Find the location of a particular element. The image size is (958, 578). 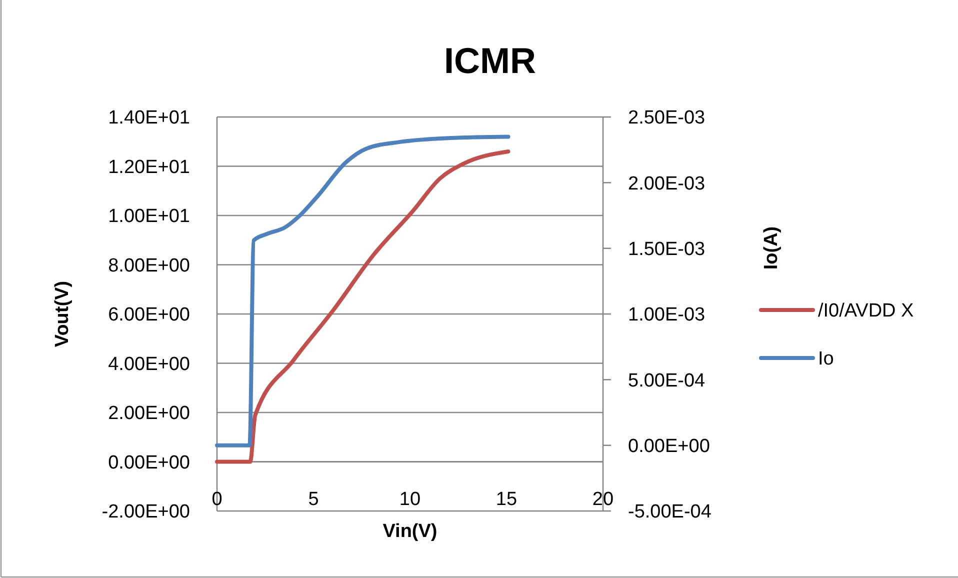

y2-tick-label: 2.00E-03 is located at coordinates (667, 183).